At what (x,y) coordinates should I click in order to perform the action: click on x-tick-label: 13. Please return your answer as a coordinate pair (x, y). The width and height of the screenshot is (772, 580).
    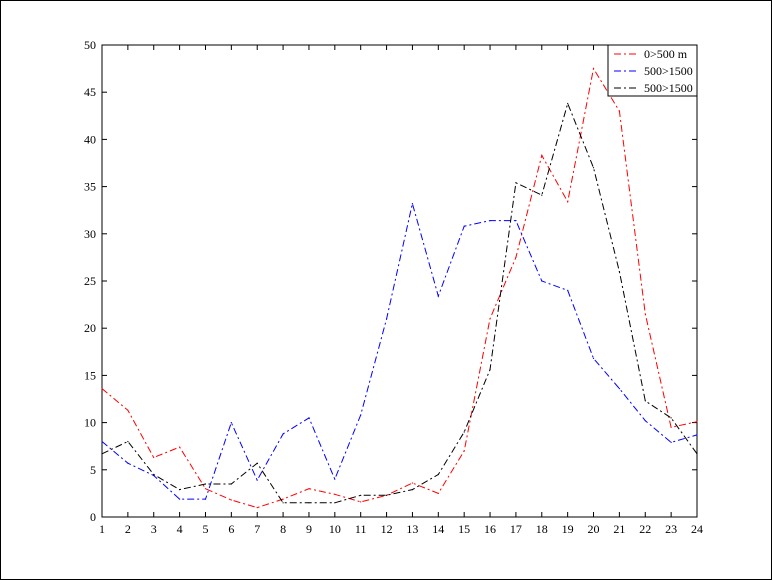
    Looking at the image, I should click on (412, 529).